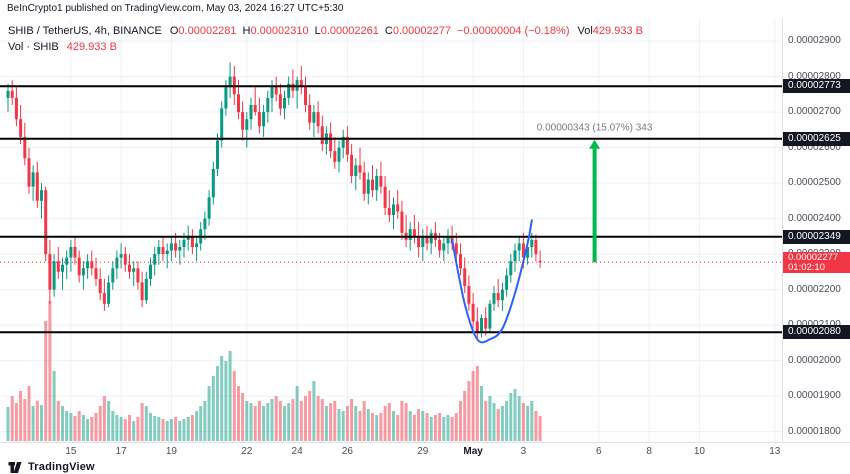  What do you see at coordinates (523, 451) in the screenshot?
I see `time-tick-label: 3` at bounding box center [523, 451].